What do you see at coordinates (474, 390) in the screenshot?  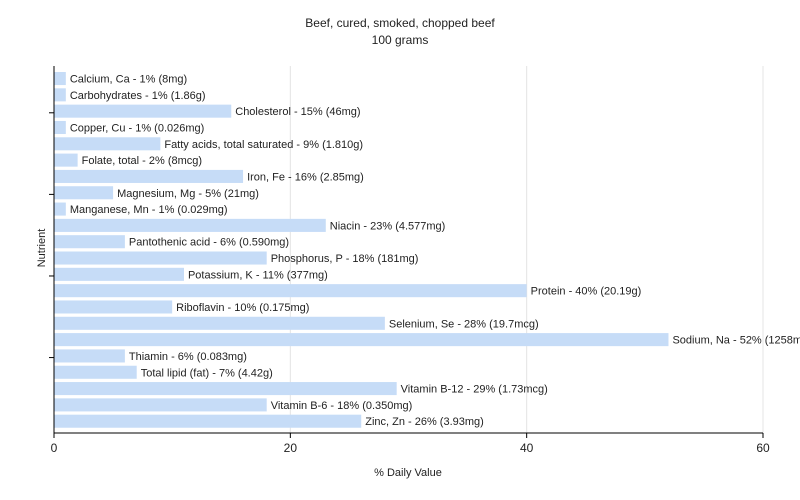 I see `bar-label: Vitamin B-12 - 29% (1.73mcg)` at bounding box center [474, 390].